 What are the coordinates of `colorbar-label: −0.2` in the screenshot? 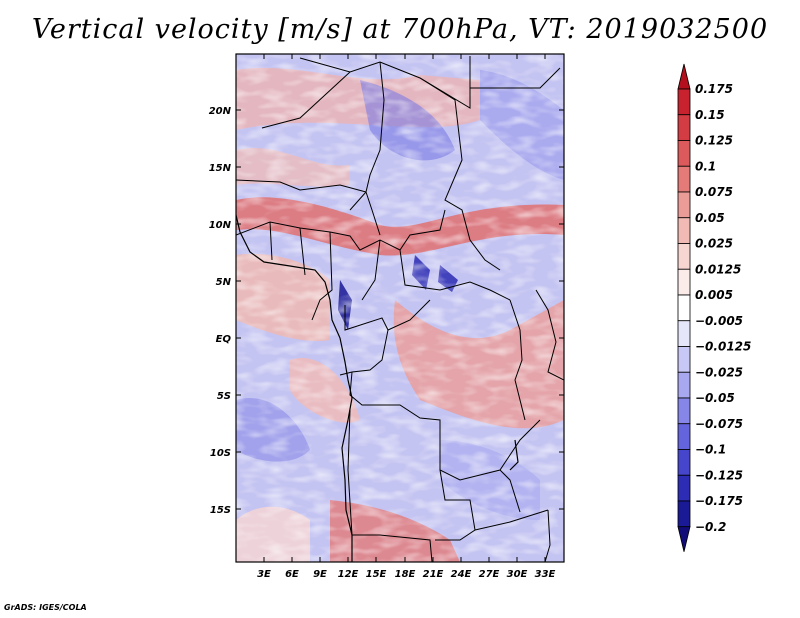 It's located at (710, 527).